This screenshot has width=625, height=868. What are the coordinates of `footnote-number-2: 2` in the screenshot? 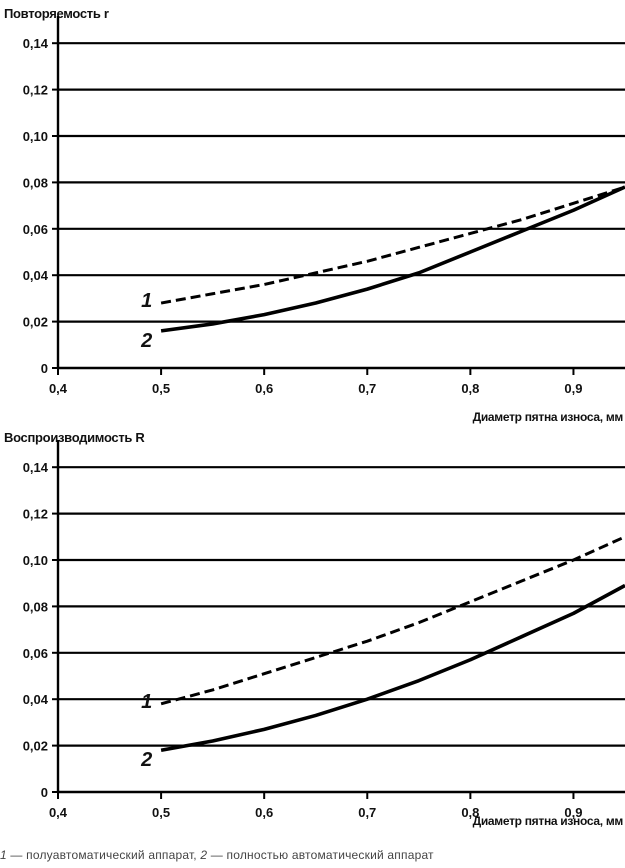 It's located at (204, 855).